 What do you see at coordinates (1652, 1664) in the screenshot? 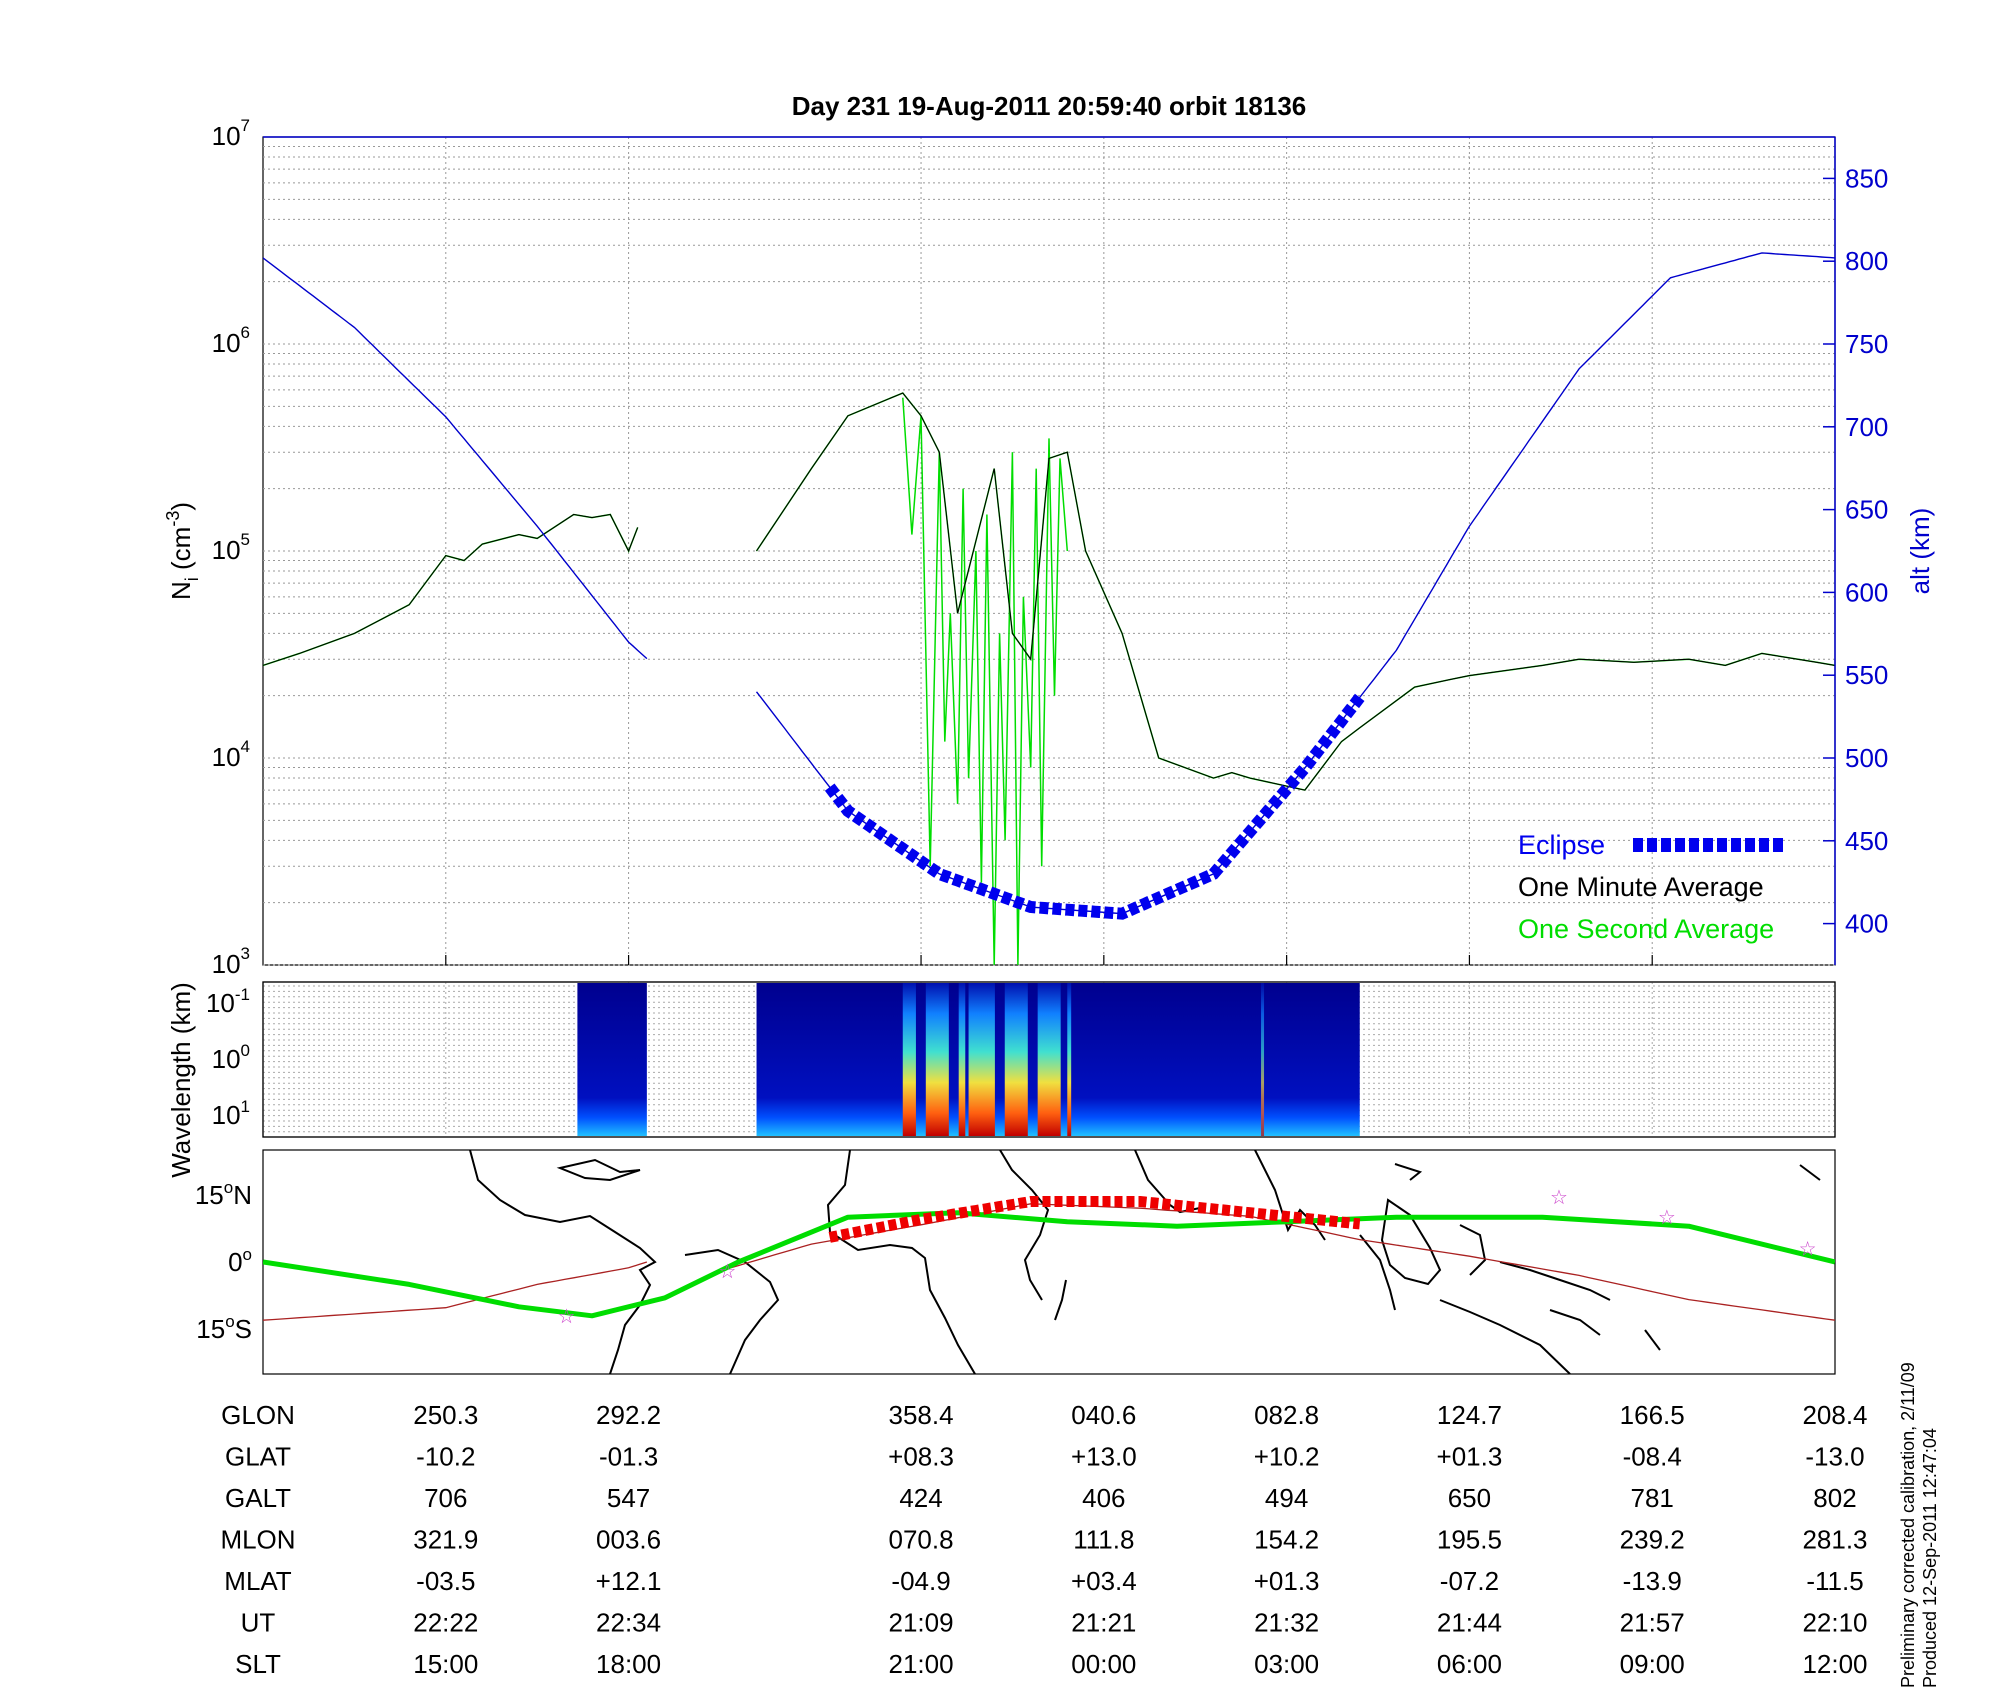
I see `table-cell: 09:00` at bounding box center [1652, 1664].